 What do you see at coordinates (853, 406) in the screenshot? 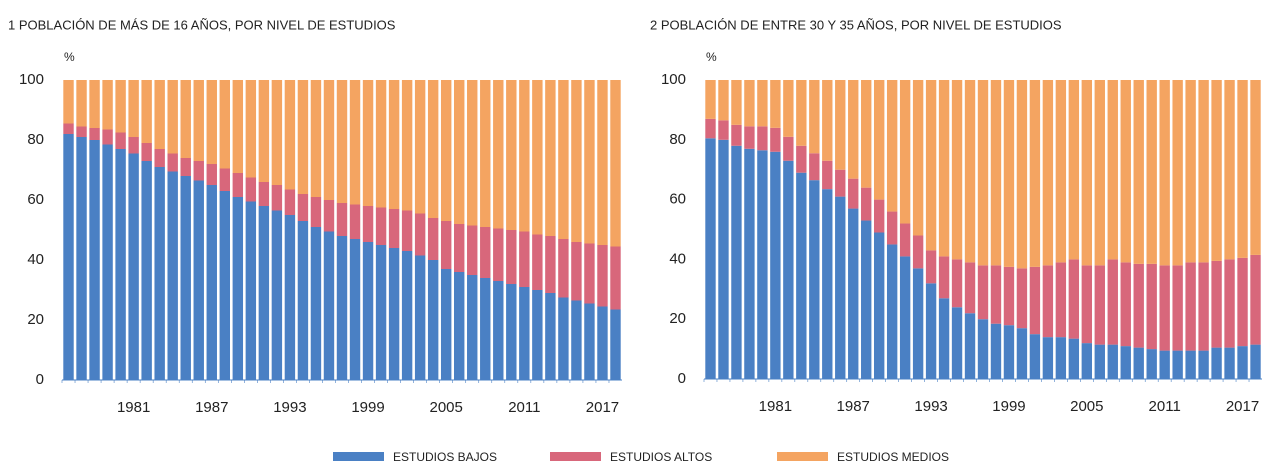
I see `x-tick-label: 1987` at bounding box center [853, 406].